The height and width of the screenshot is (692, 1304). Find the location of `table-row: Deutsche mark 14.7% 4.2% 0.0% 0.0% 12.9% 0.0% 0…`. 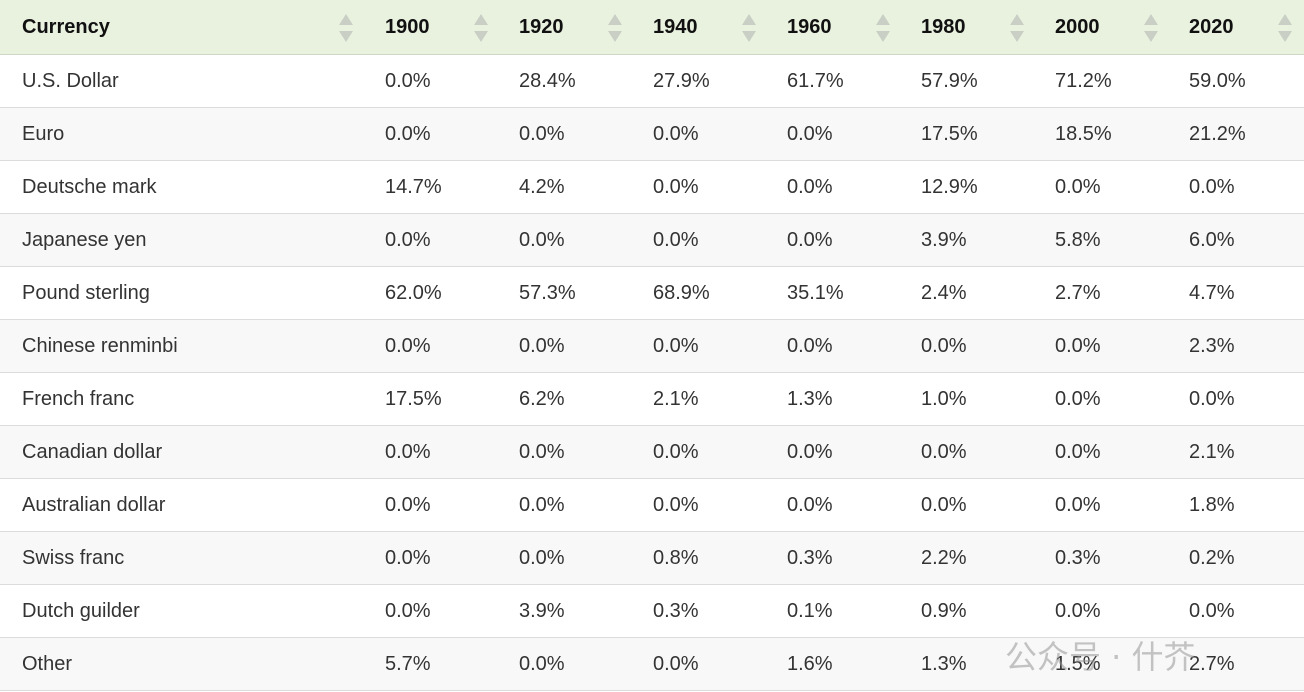

table-row: Deutsche mark 14.7% 4.2% 0.0% 0.0% 12.9% 0.0% 0… is located at coordinates (652, 187).